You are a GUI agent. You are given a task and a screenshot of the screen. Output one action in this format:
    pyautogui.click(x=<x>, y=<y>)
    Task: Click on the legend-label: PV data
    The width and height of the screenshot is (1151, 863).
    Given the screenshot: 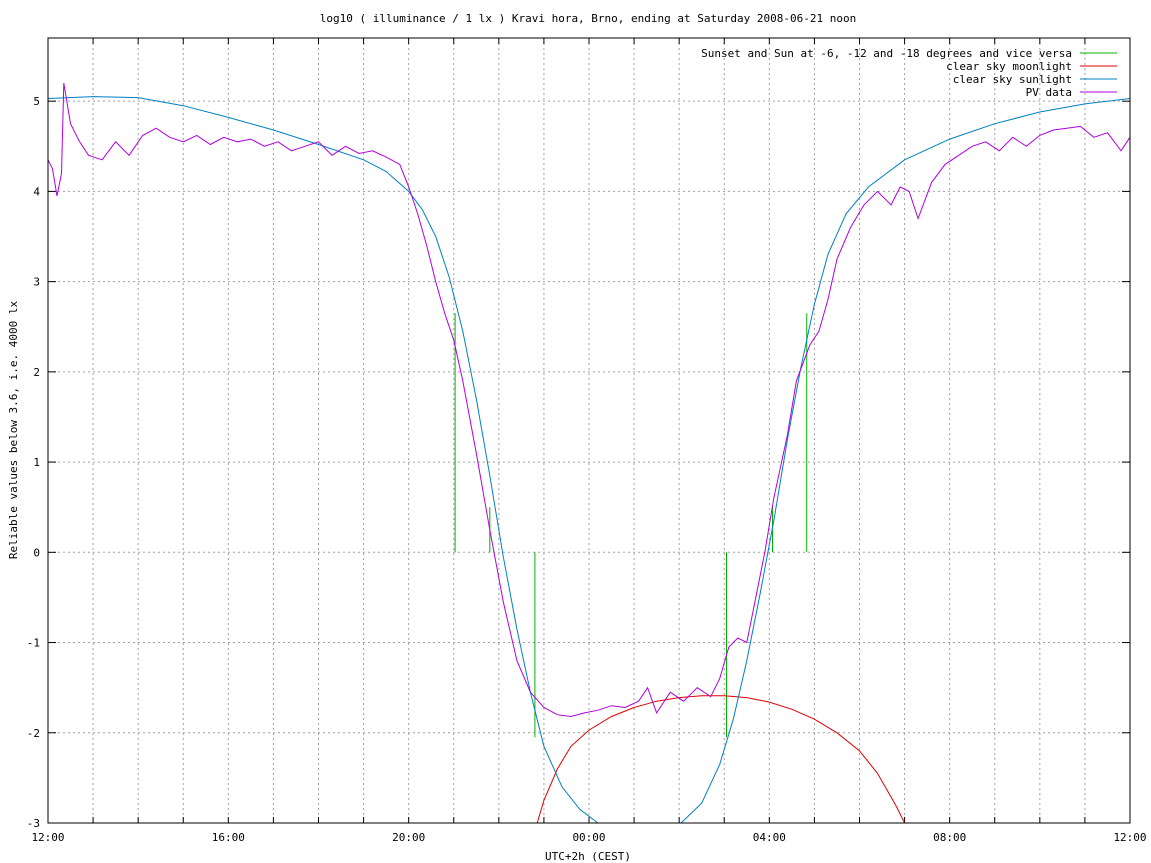 What is the action you would take?
    pyautogui.click(x=1049, y=92)
    